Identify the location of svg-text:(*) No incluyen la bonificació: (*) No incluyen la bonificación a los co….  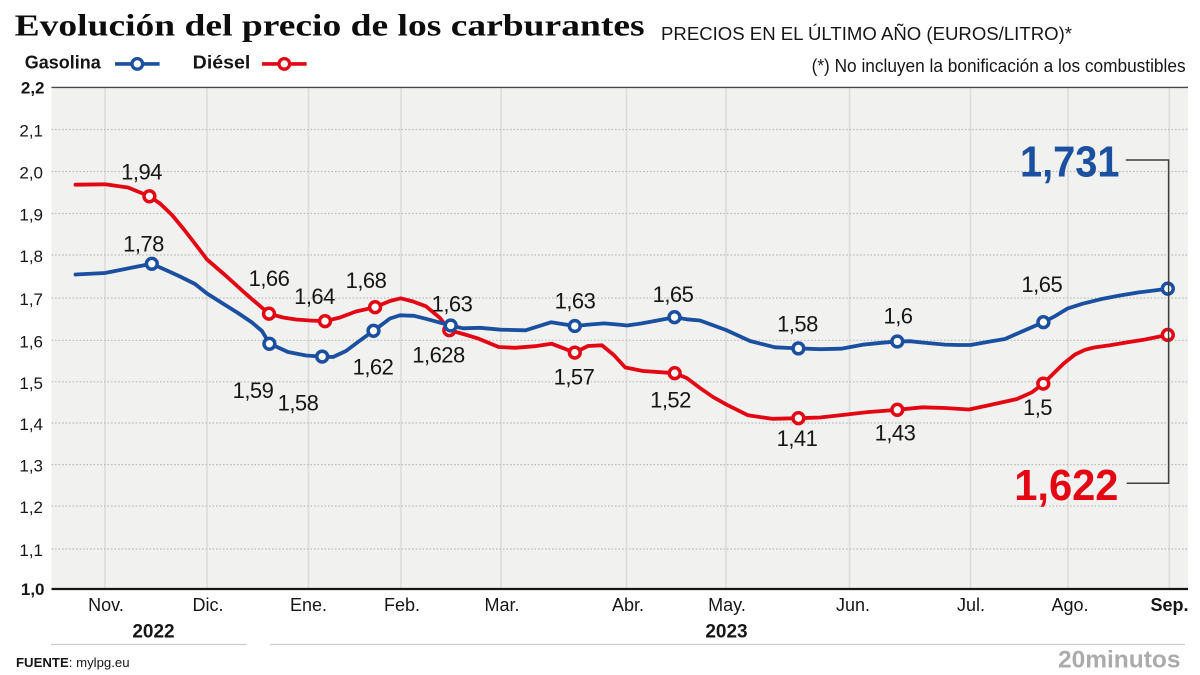
(999, 66).